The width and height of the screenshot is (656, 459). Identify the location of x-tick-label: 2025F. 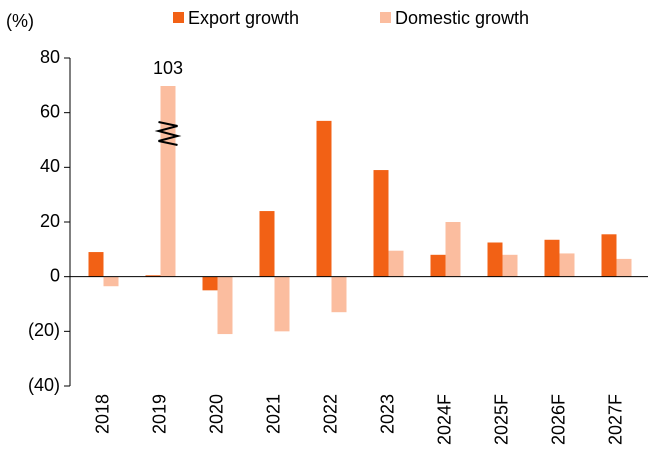
(501, 419).